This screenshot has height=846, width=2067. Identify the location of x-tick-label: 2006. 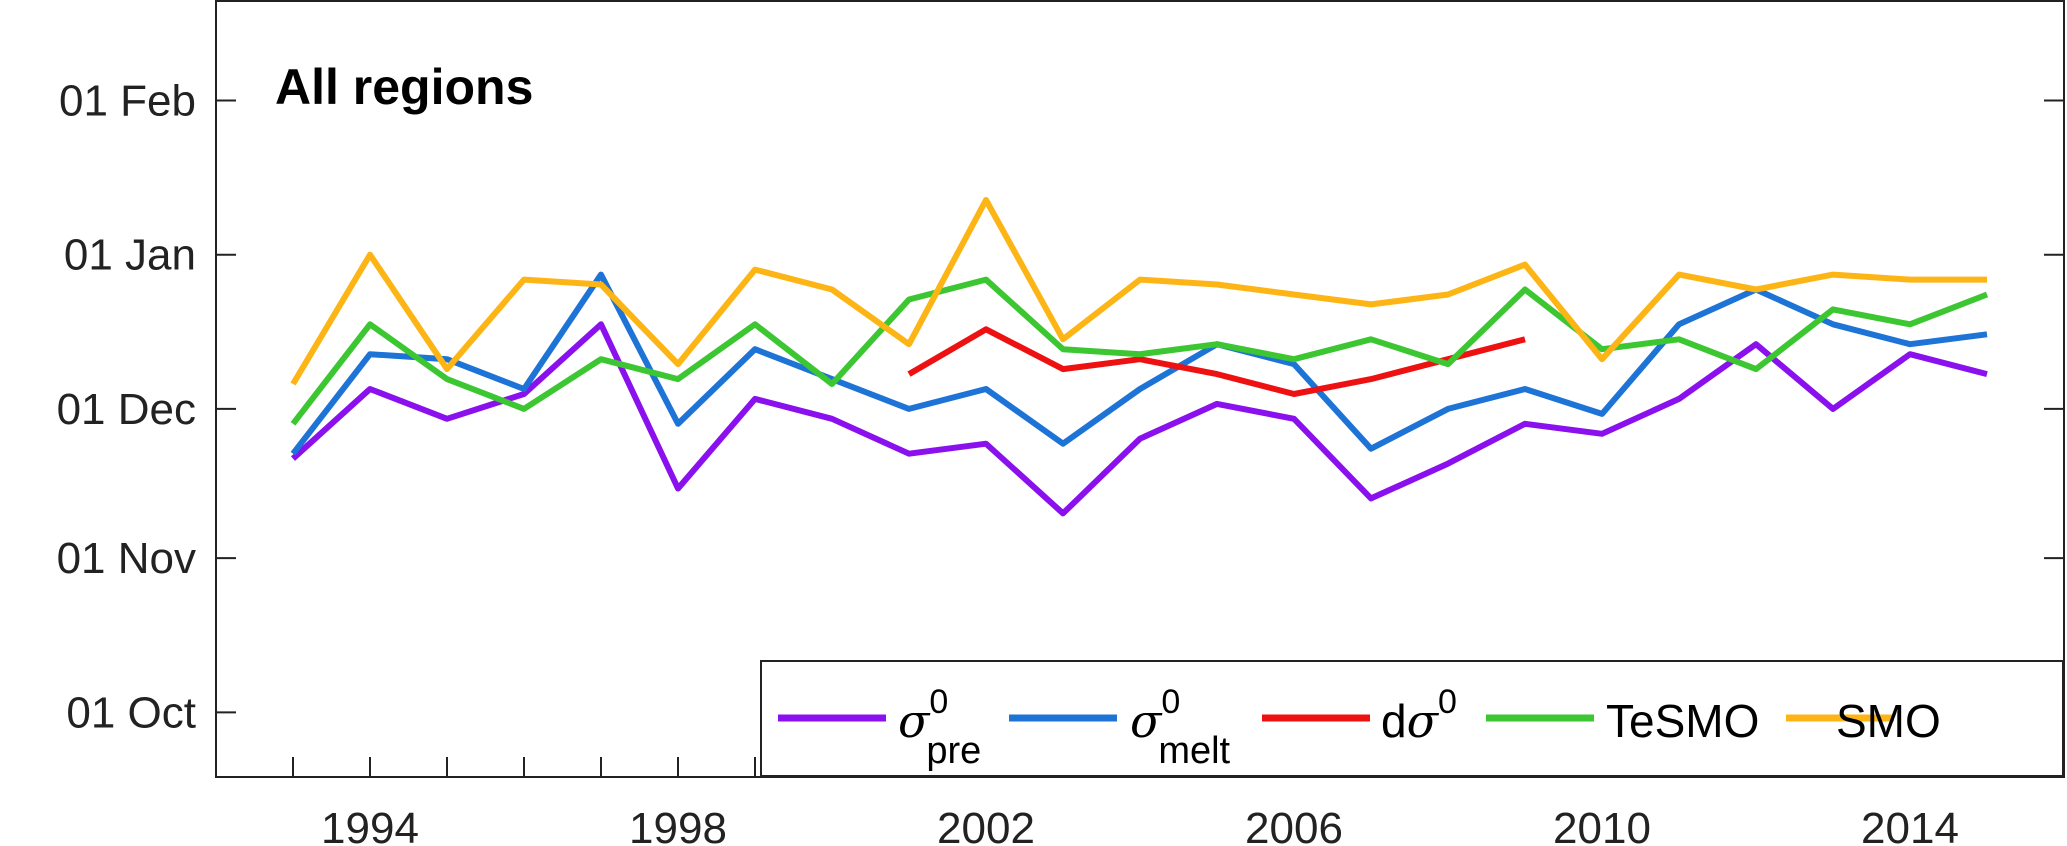
(1294, 825).